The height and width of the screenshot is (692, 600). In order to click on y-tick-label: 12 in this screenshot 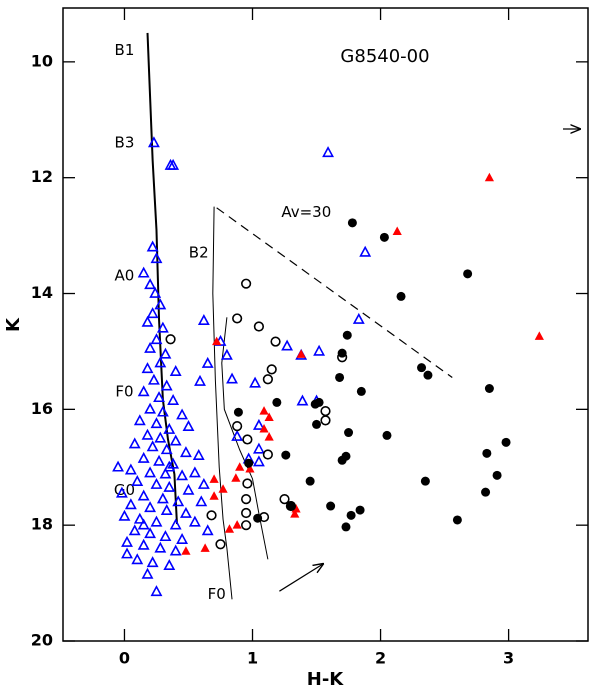, I will do `click(42, 176)`.